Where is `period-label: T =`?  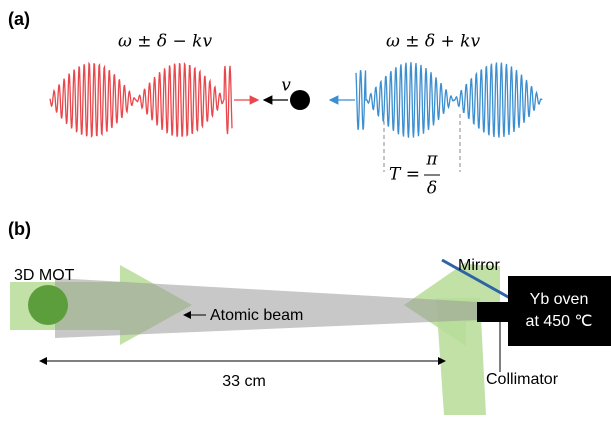 period-label: T = is located at coordinates (404, 175).